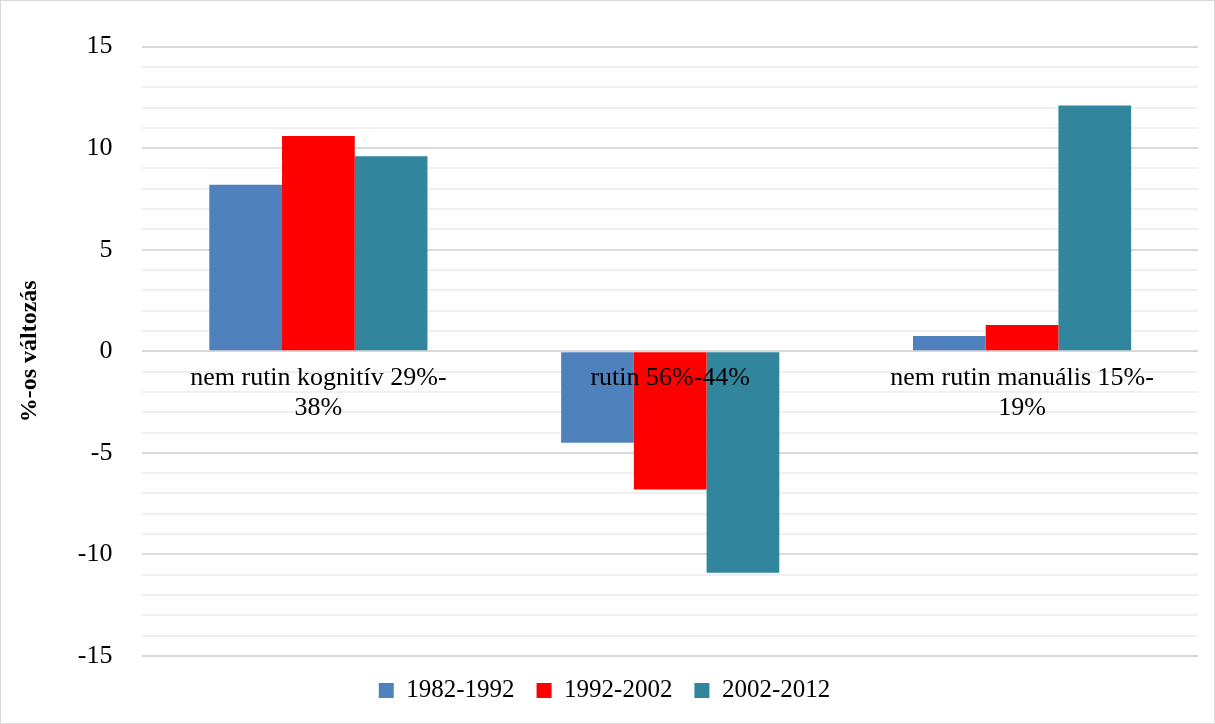 The height and width of the screenshot is (724, 1215). What do you see at coordinates (101, 451) in the screenshot?
I see `y-tick-label: -5` at bounding box center [101, 451].